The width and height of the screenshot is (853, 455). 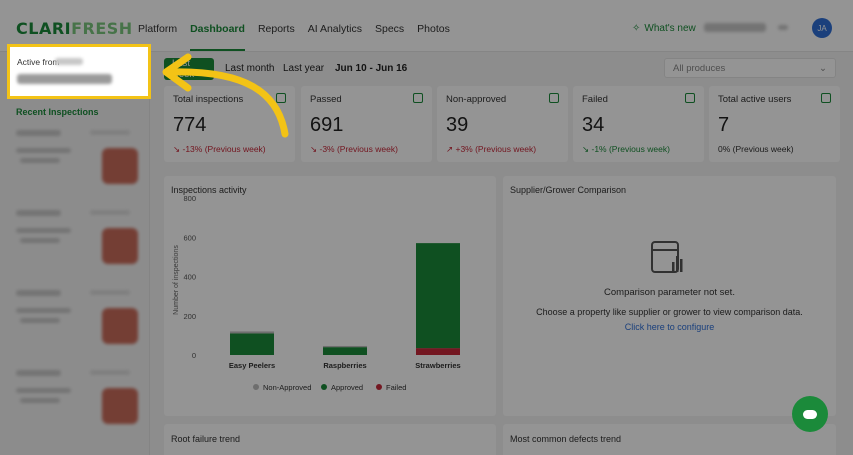 I want to click on legend-label: Non-Approved, so click(x=287, y=387).